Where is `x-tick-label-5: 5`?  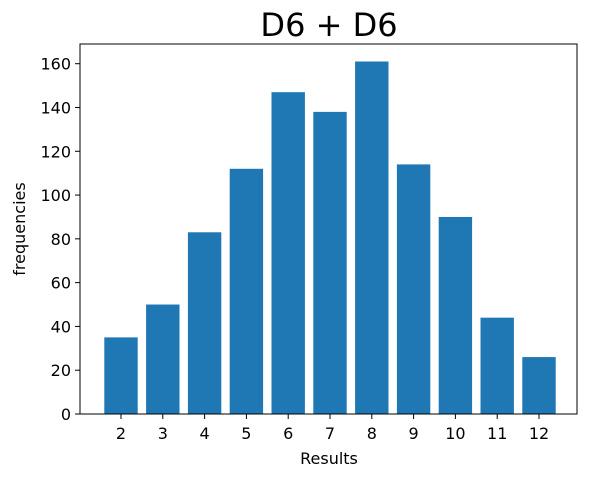
x-tick-label-5: 5 is located at coordinates (246, 433).